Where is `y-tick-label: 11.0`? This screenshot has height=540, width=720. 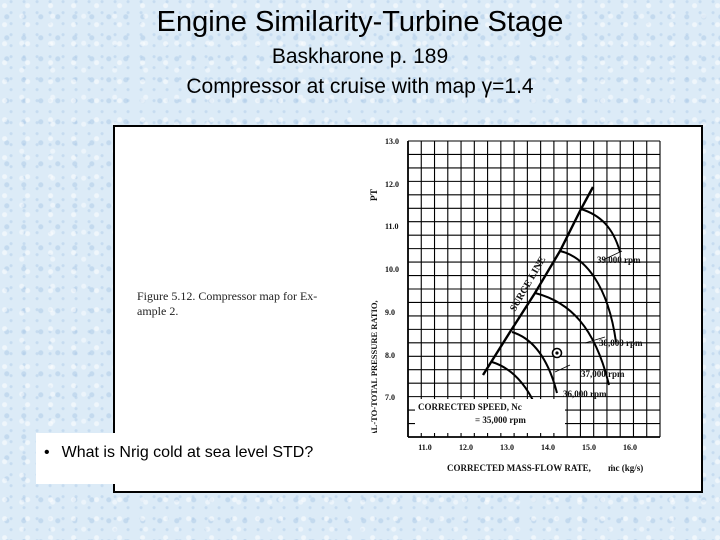 y-tick-label: 11.0 is located at coordinates (392, 226).